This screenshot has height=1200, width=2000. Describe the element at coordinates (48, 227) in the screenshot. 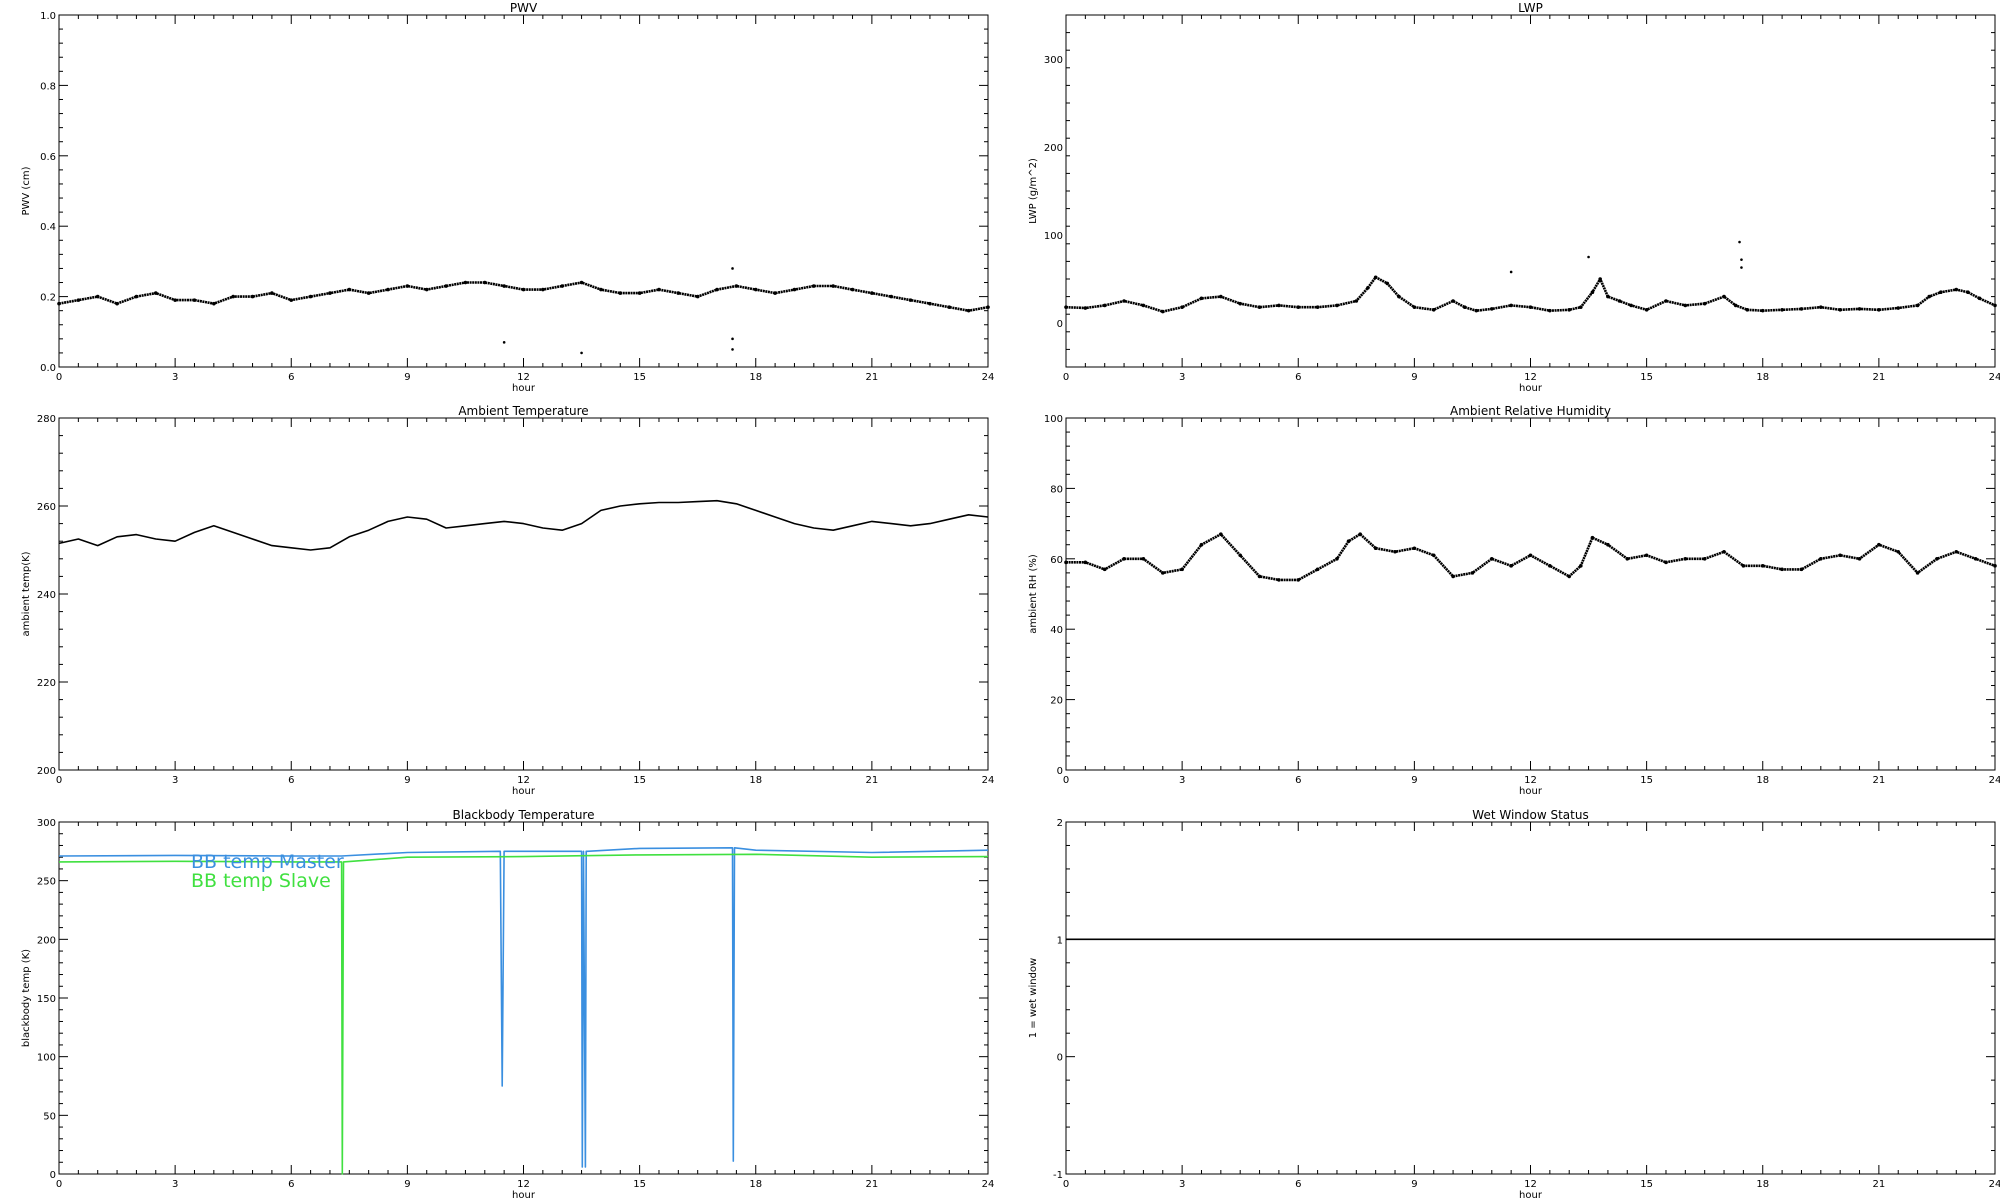

I see `y-tick-label: 0.4` at that location.